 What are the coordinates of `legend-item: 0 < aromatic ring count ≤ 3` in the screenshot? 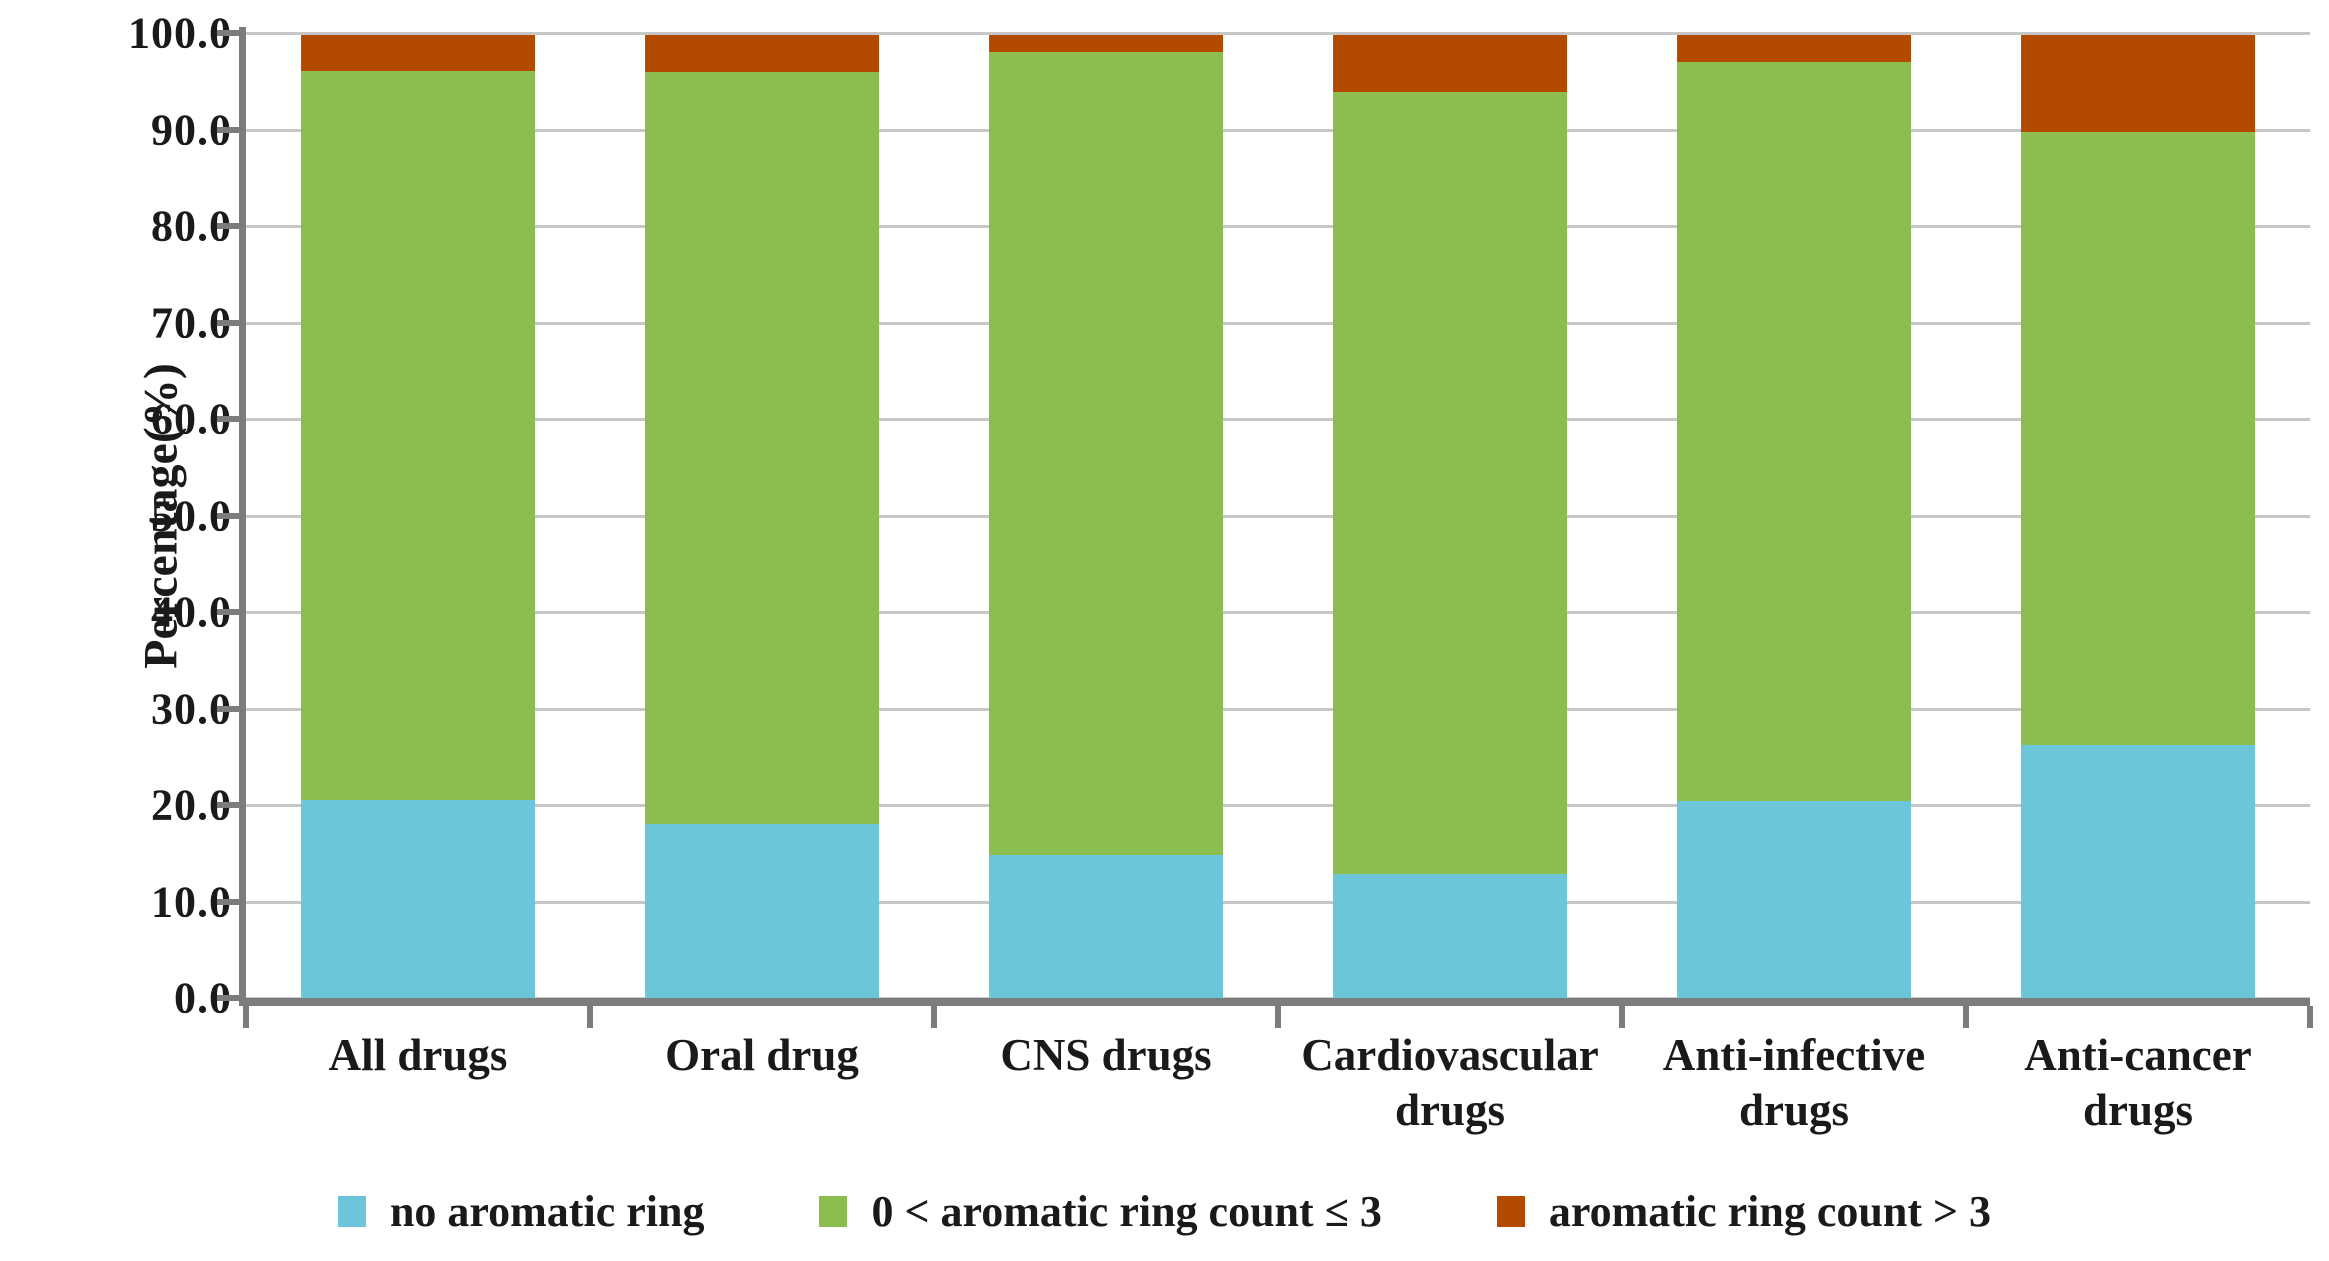 It's located at (1100, 1211).